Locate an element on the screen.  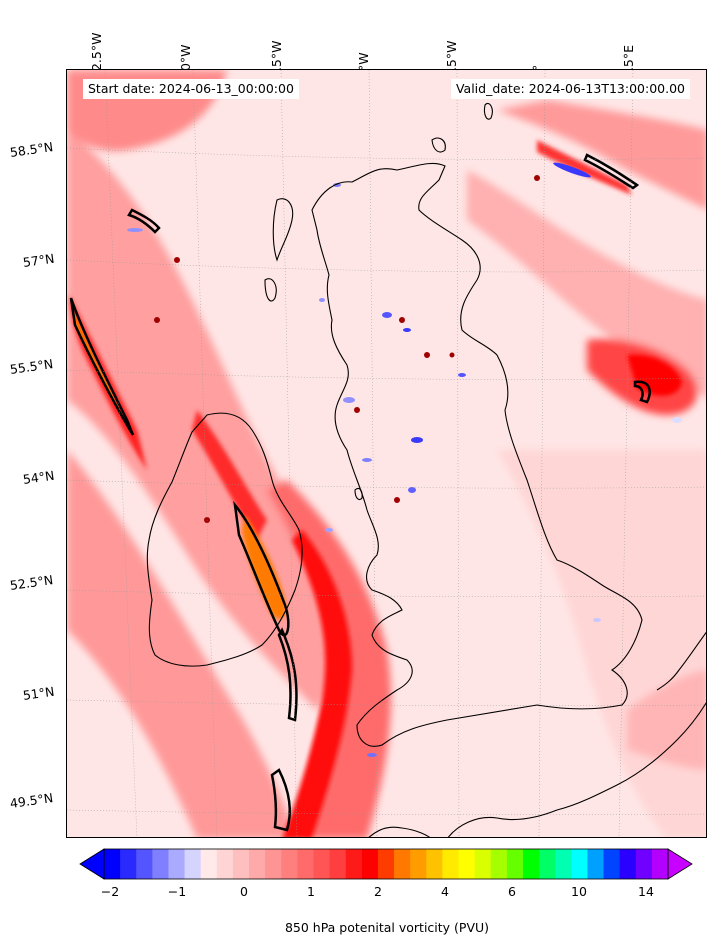
lat-label-52.5N: 52.5°N is located at coordinates (31, 582).